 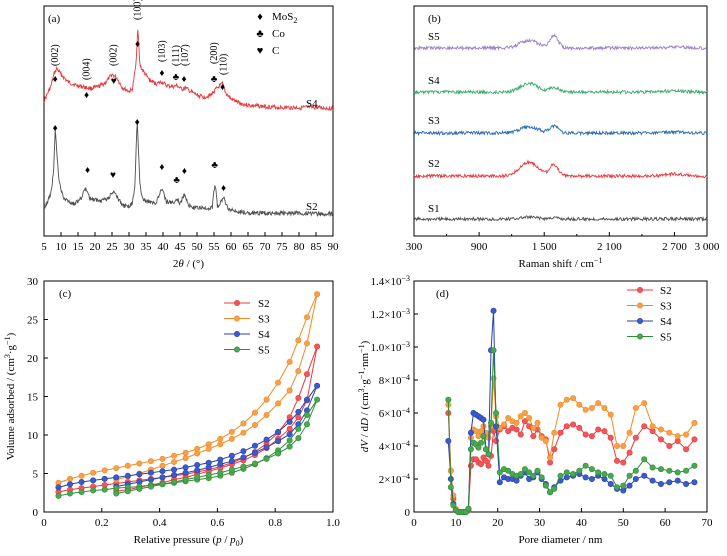 I want to click on raman-panel-label: (b), so click(x=434, y=19).